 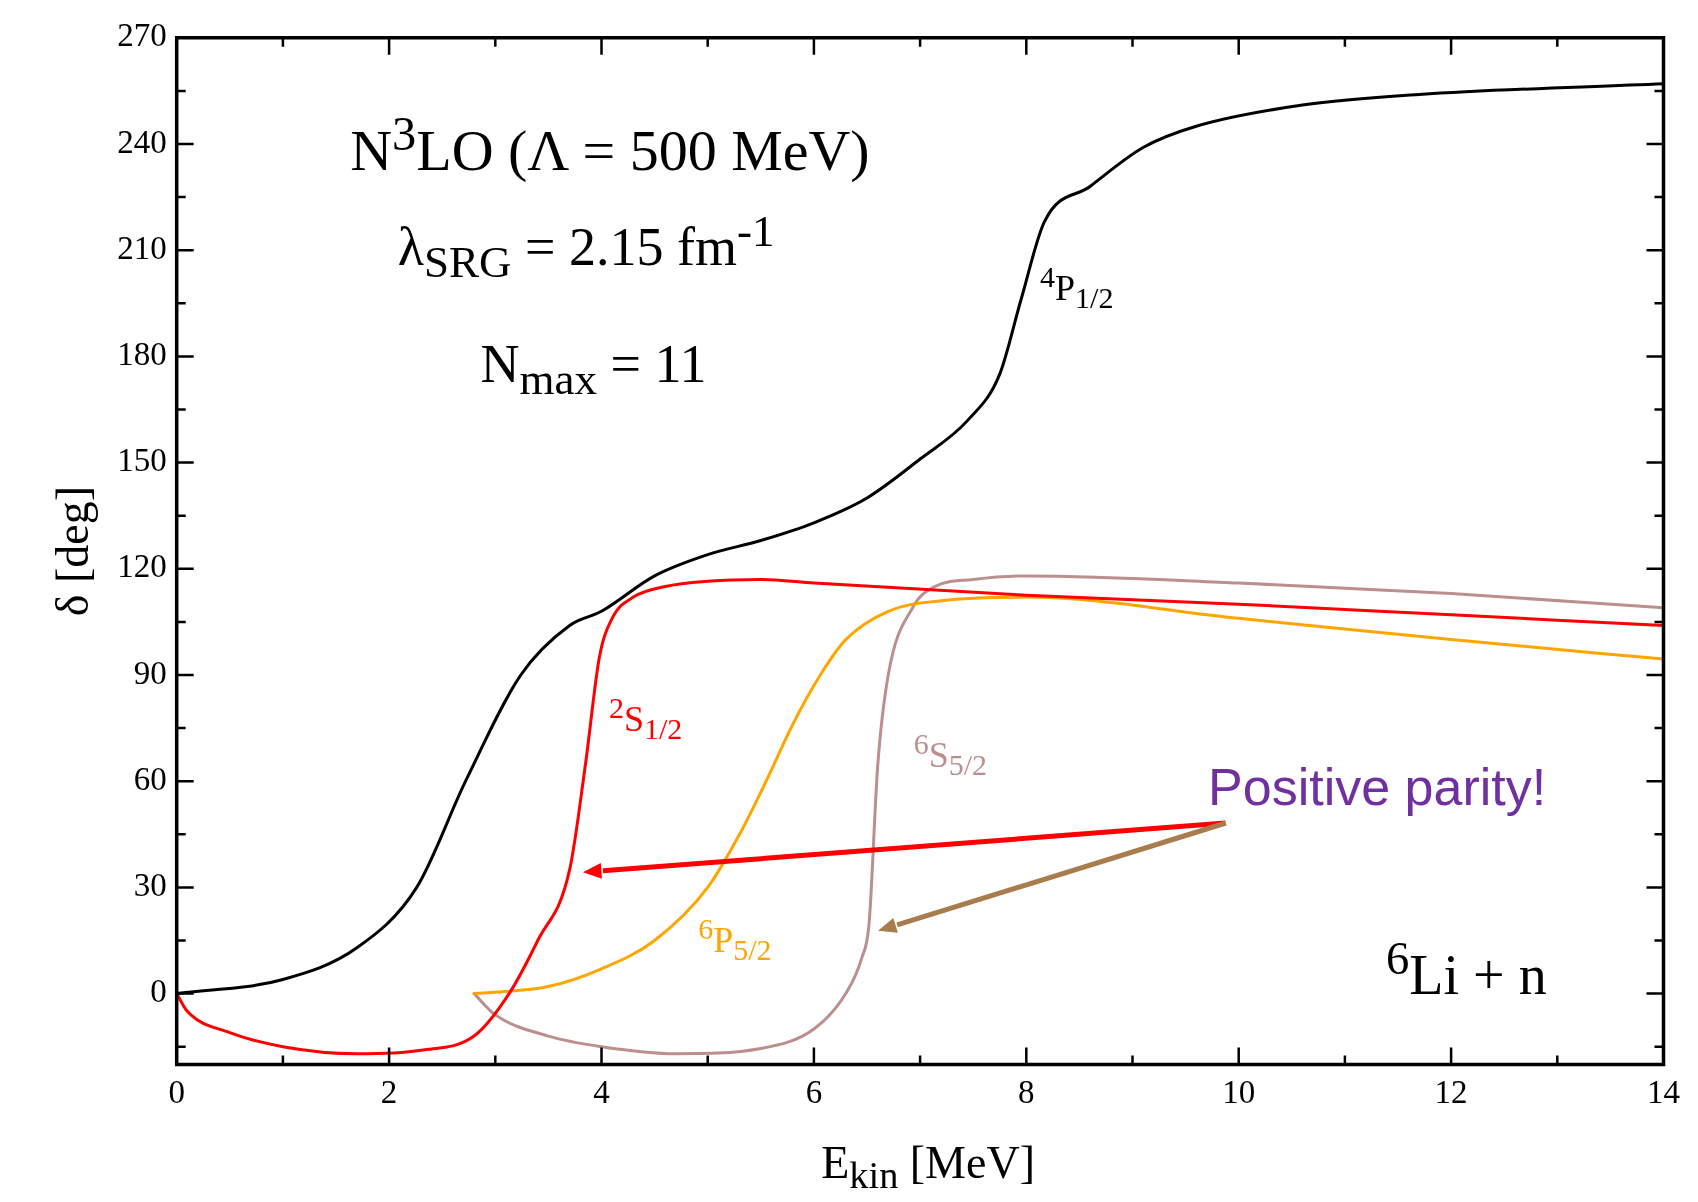 I want to click on x-axis-title: E$_{kin}$ [MeV], so click(x=928, y=1167).